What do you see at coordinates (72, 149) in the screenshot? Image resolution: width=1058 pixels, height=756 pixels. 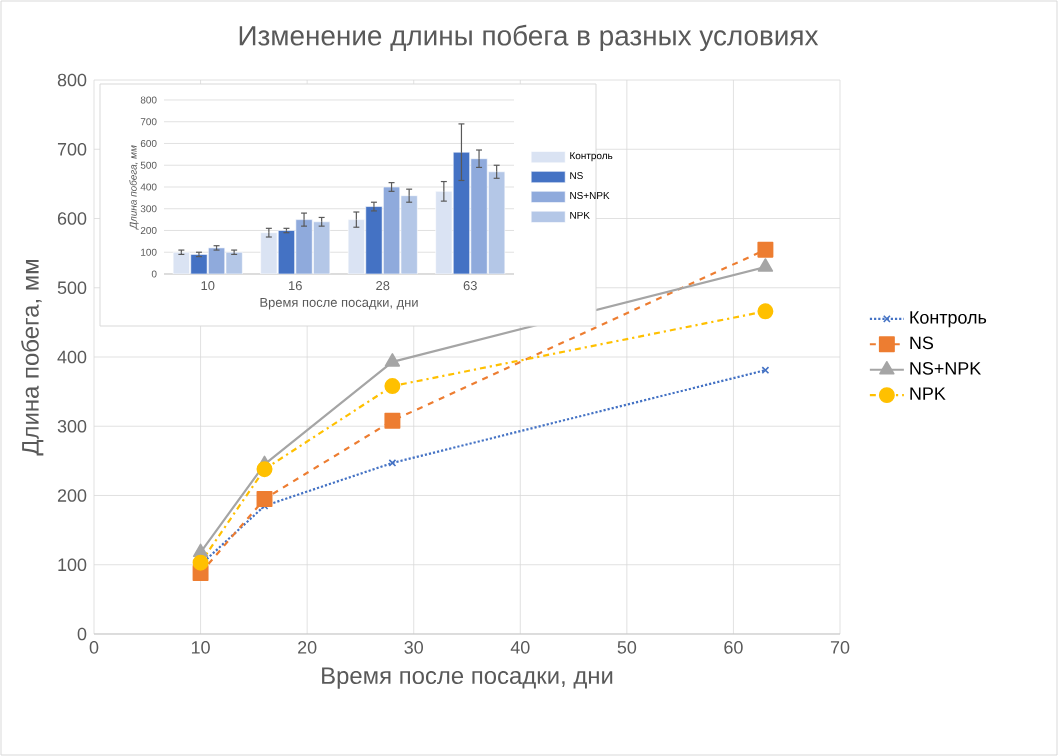 I see `y-tick-label: 700` at bounding box center [72, 149].